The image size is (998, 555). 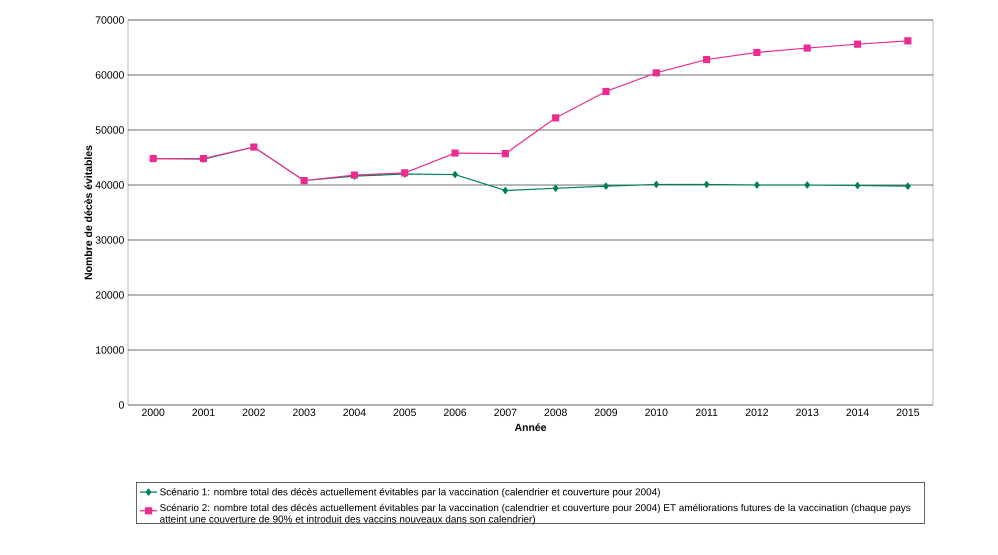 I want to click on legend-label: Scénario 1: nombre total des décès actuellement évitables par la vaccination (calendrier et couverture pour 2004), so click(x=410, y=493).